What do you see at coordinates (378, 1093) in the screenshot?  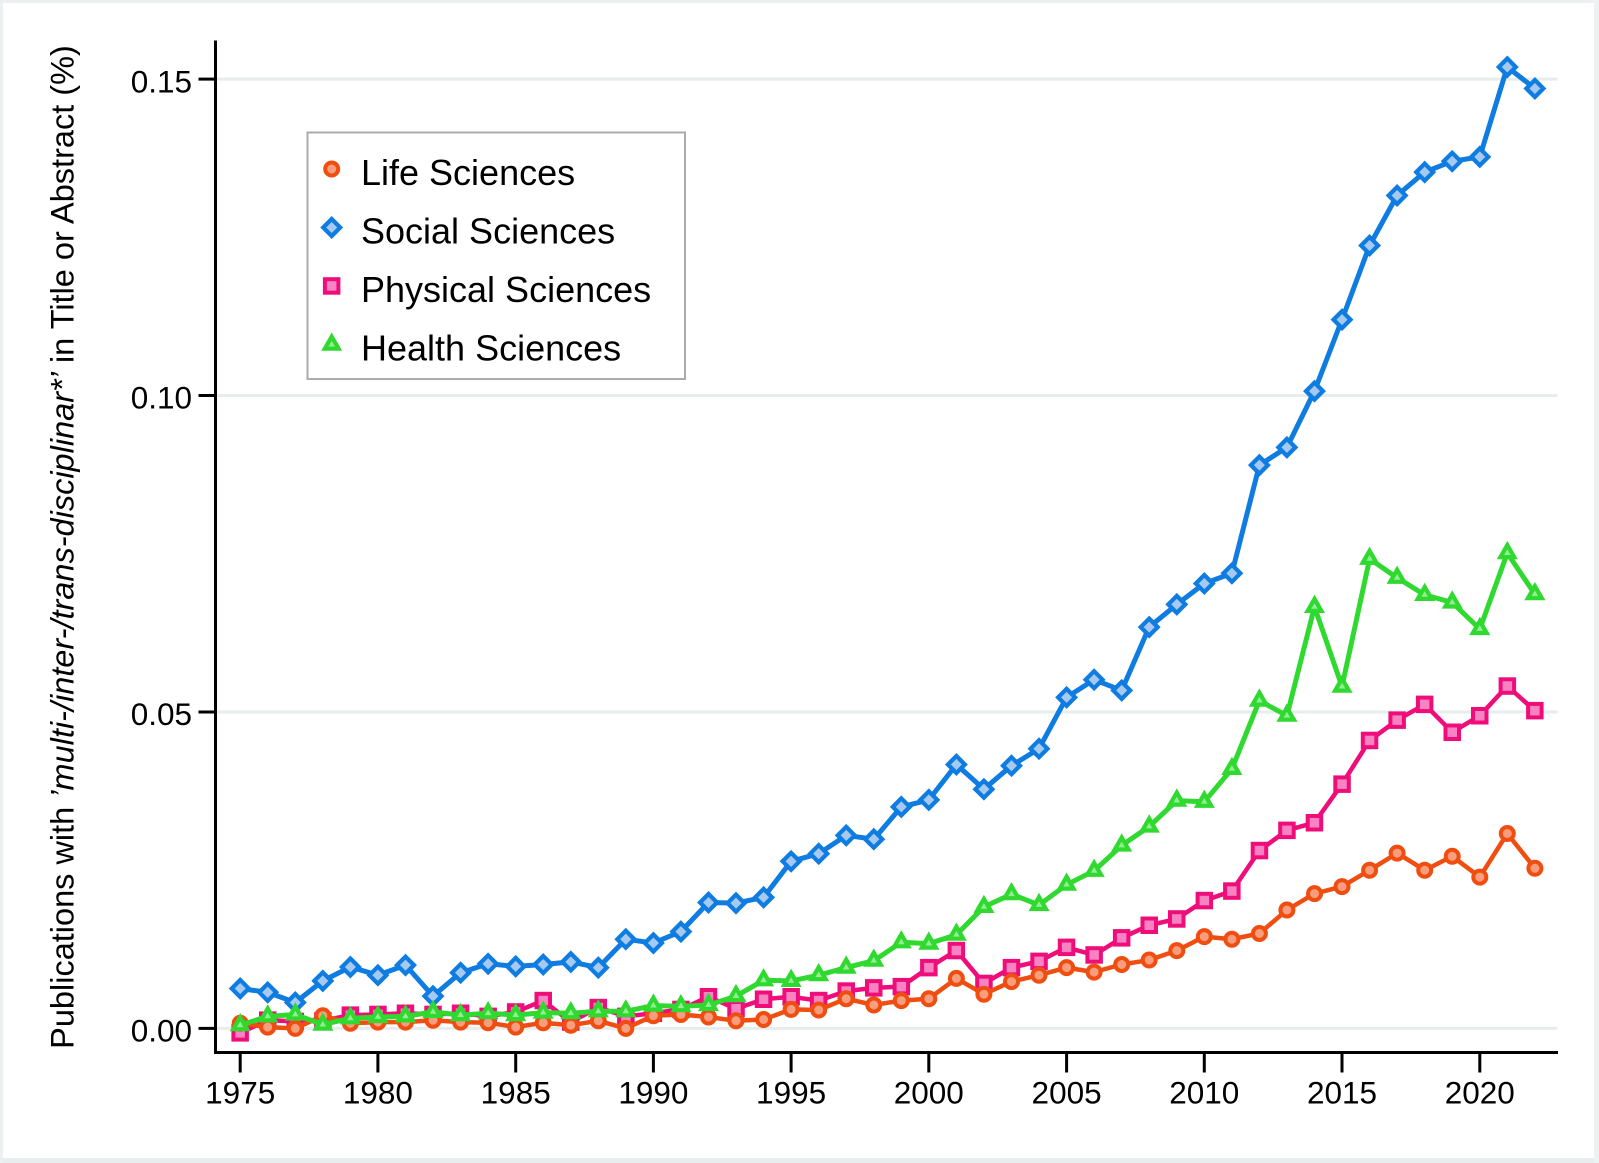 I see `svg-text: 1980` at bounding box center [378, 1093].